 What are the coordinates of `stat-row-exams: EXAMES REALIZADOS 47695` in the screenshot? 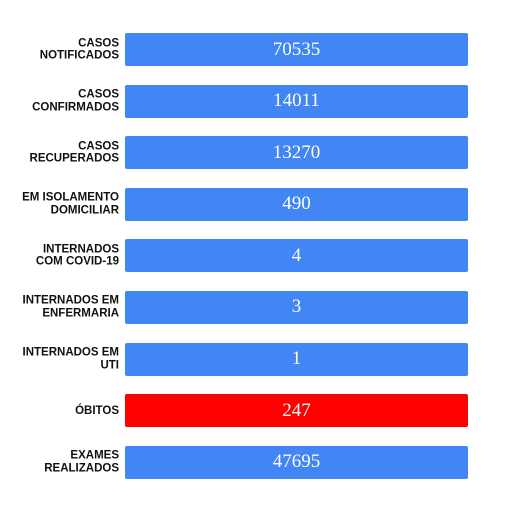 It's located at (256, 462).